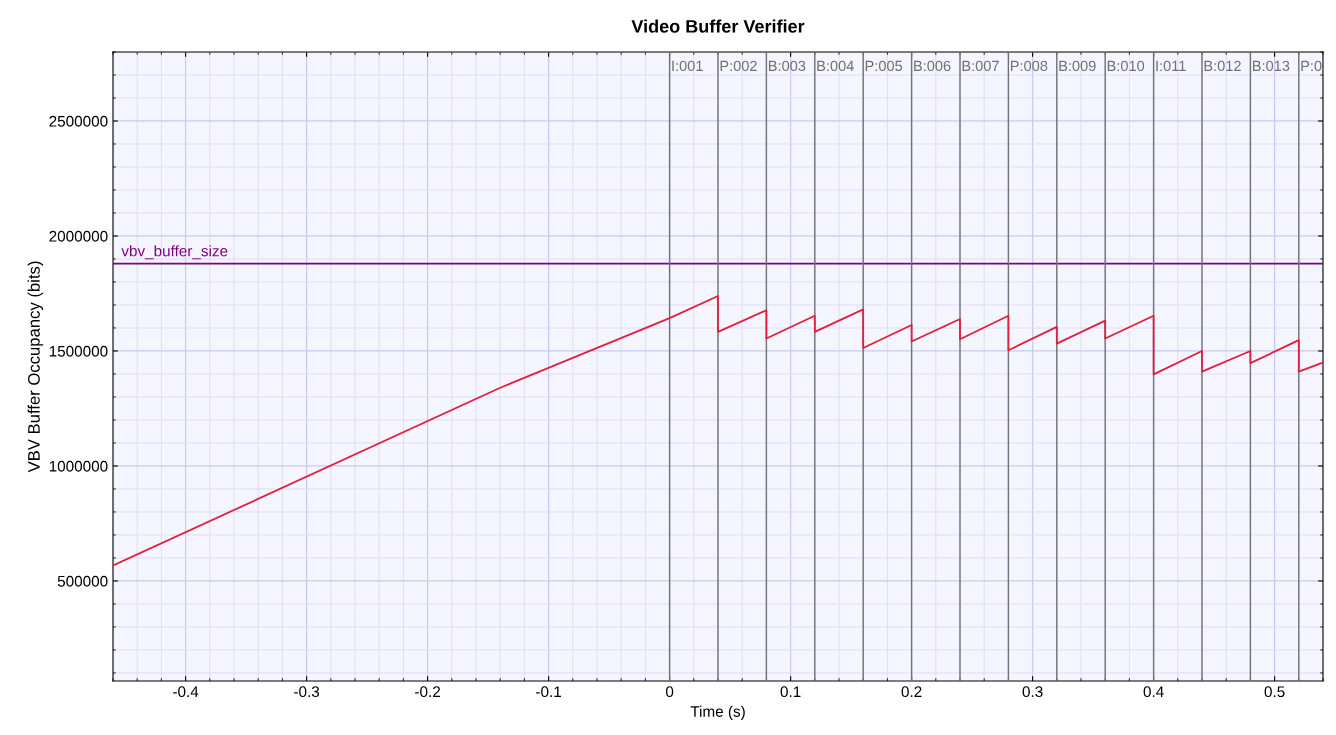 This screenshot has height=735, width=1336. What do you see at coordinates (980, 66) in the screenshot?
I see `annotation: B:007` at bounding box center [980, 66].